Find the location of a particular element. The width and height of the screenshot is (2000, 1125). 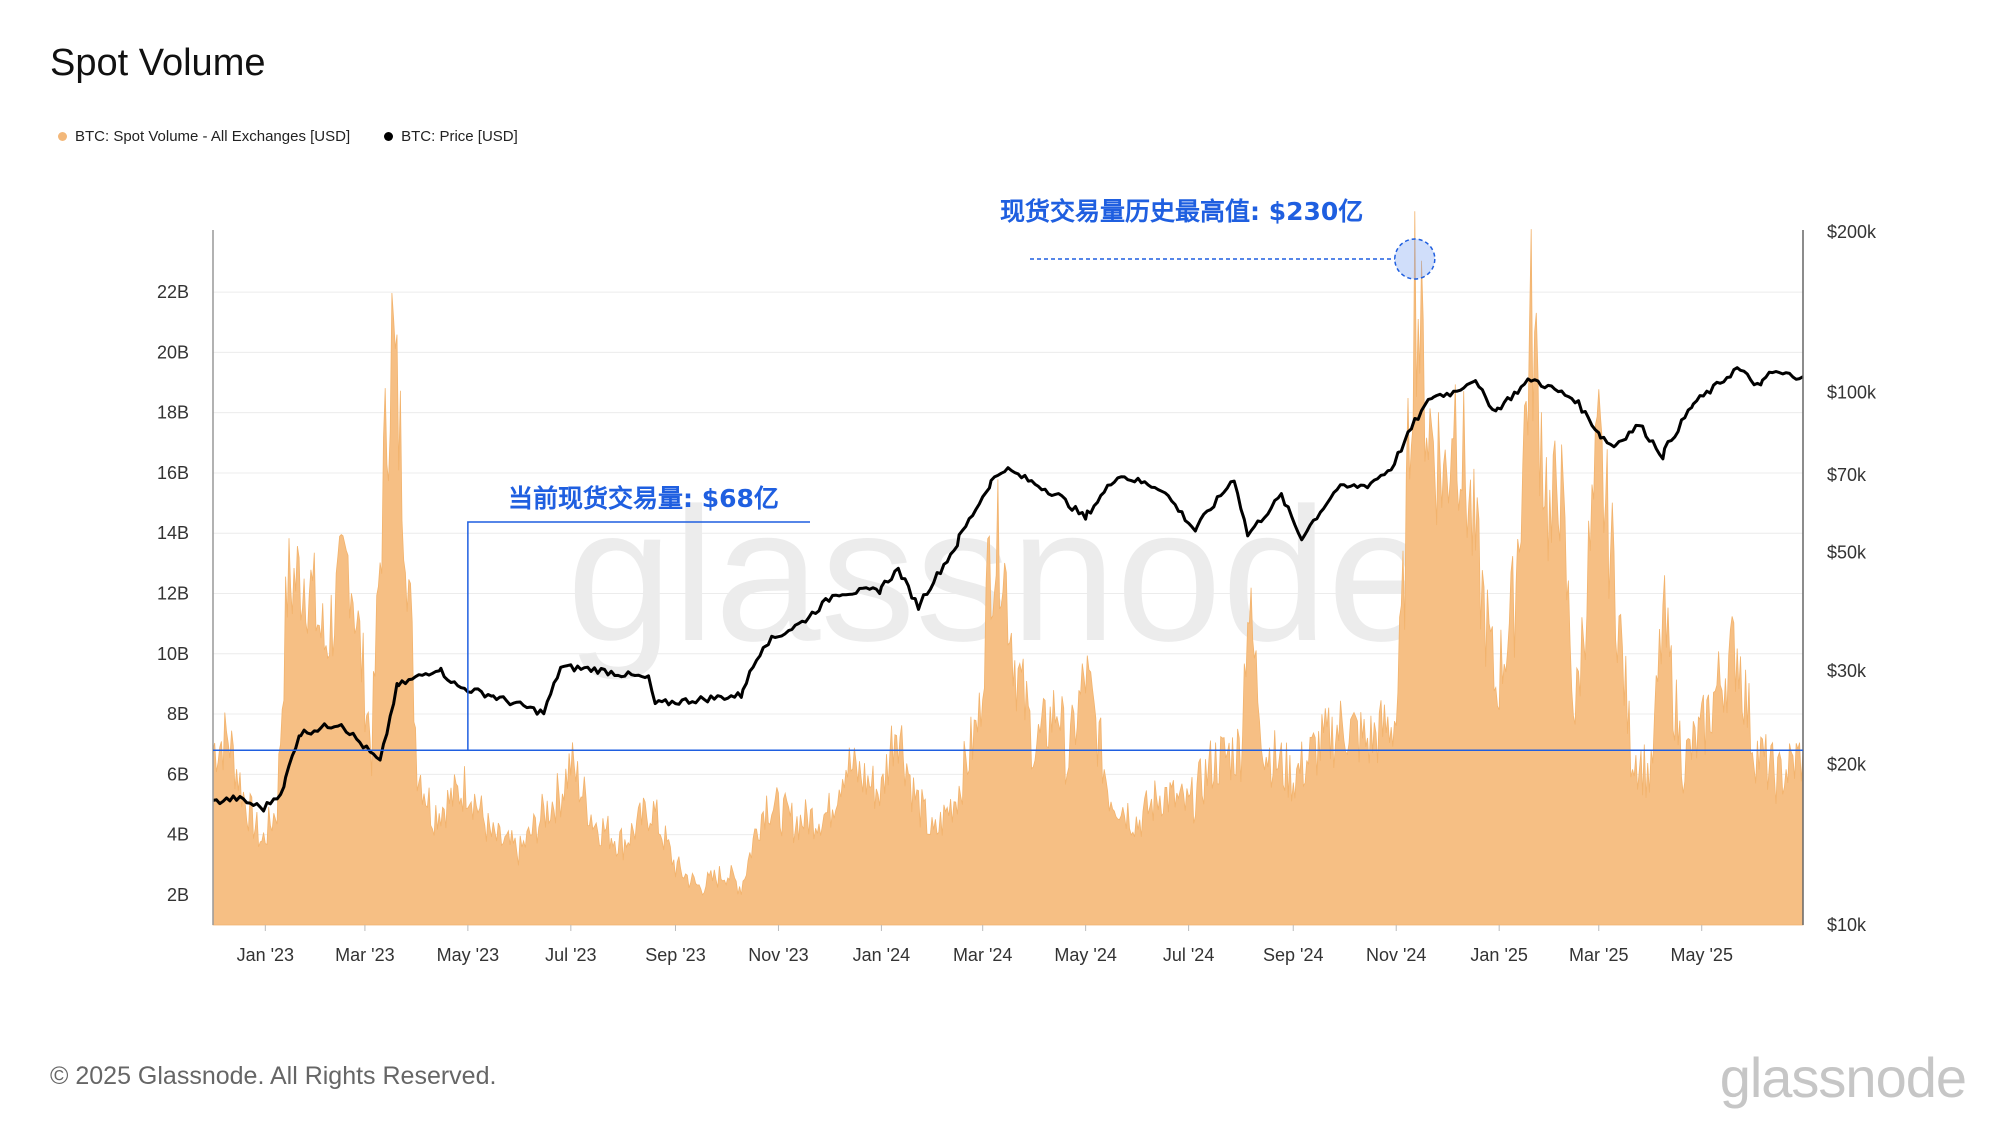

x-tick-label: May '25 is located at coordinates (1701, 955).